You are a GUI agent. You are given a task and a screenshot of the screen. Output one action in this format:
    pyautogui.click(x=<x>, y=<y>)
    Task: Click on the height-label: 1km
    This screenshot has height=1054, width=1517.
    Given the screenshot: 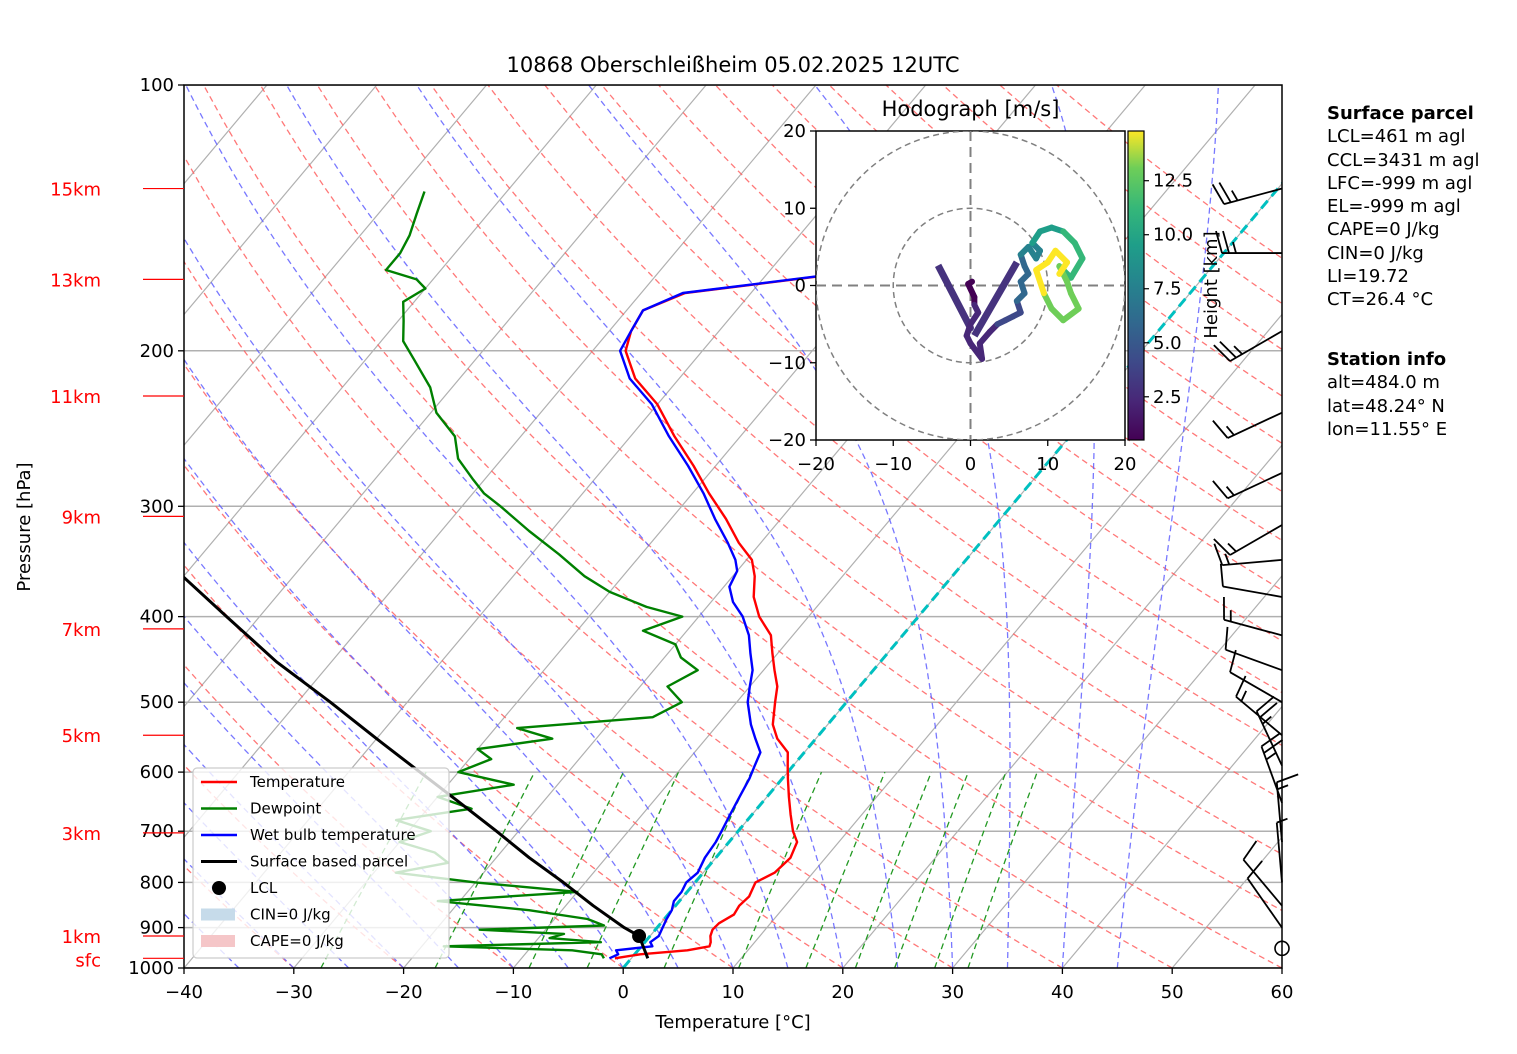 What is the action you would take?
    pyautogui.click(x=81, y=937)
    